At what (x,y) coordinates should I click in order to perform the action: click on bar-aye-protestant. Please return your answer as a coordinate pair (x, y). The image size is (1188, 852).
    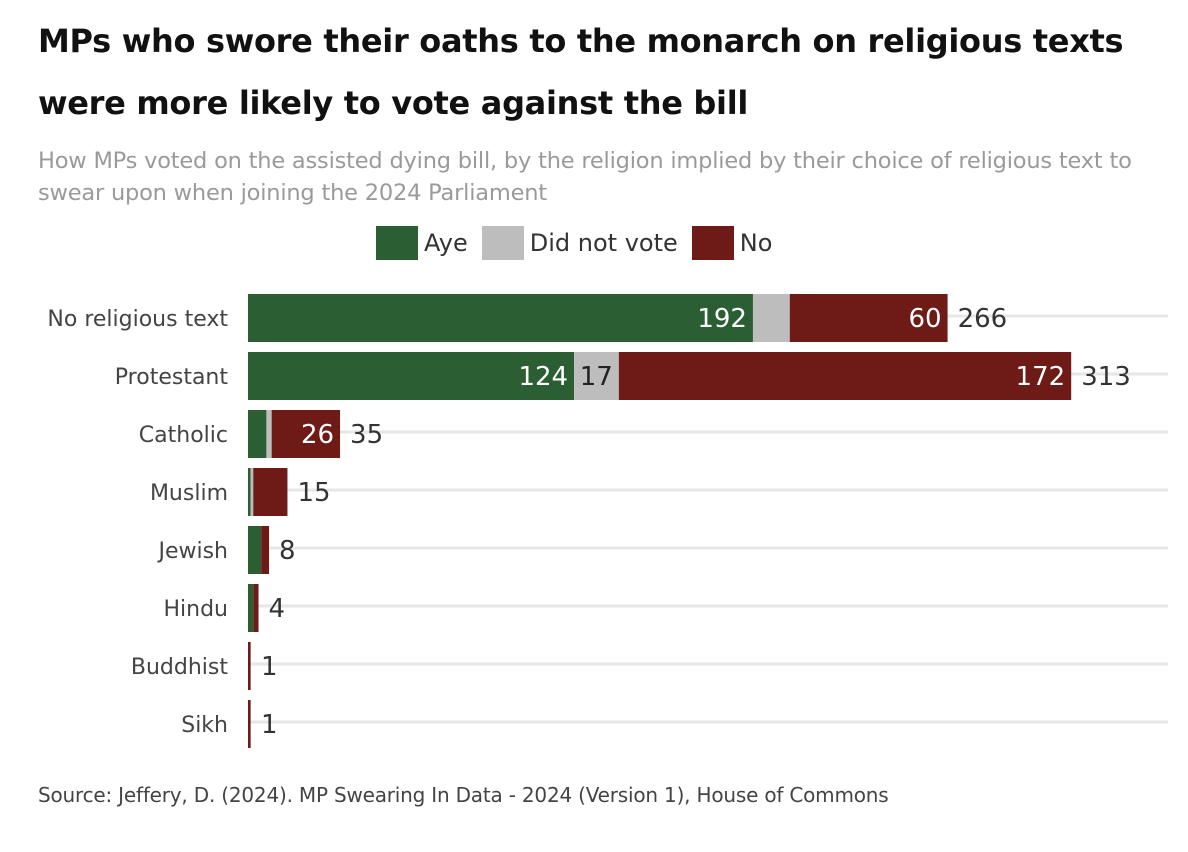
    Looking at the image, I should click on (411, 376).